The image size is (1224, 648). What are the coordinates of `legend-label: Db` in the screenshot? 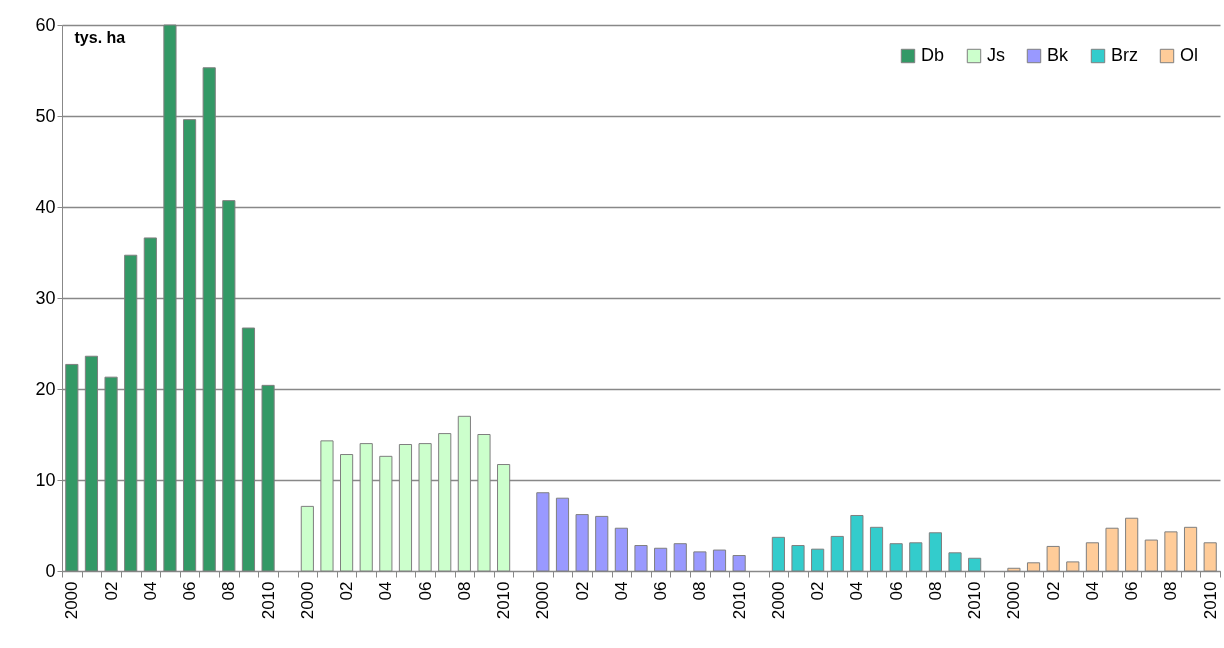 It's located at (933, 55).